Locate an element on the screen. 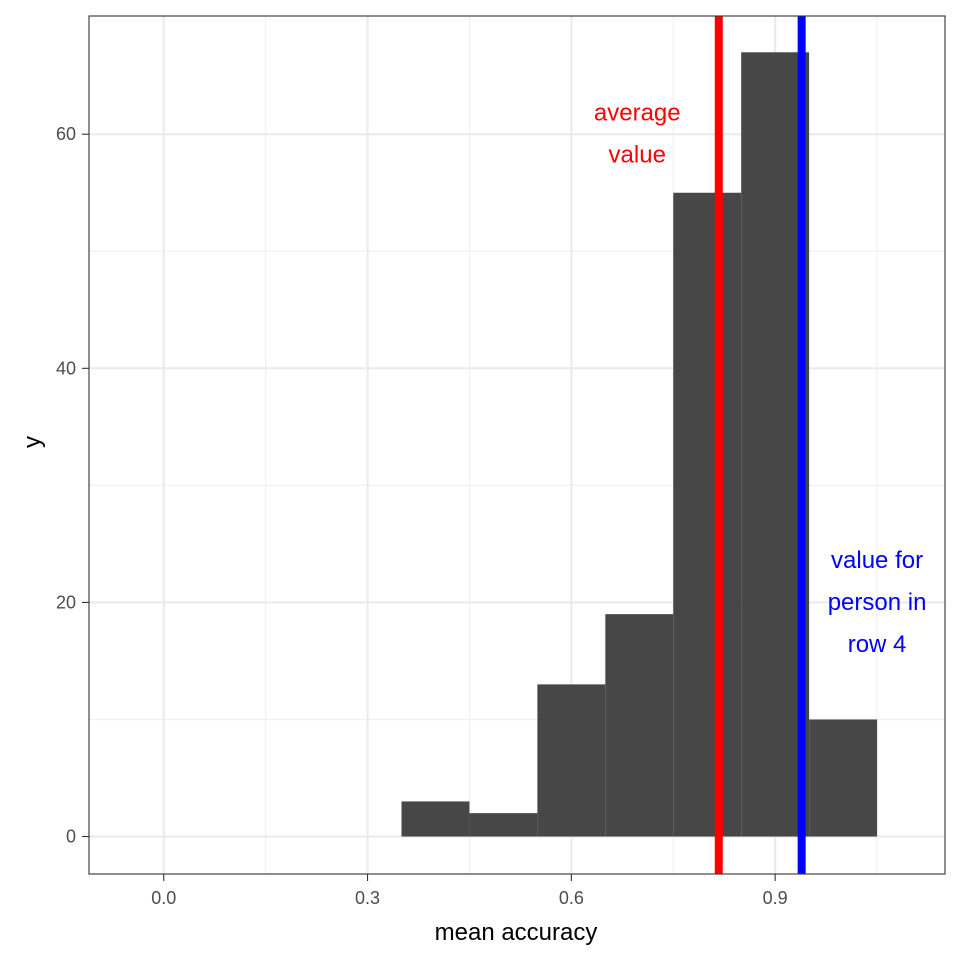 This screenshot has height=960, width=960. x-tick-label: 0.9 is located at coordinates (775, 898).